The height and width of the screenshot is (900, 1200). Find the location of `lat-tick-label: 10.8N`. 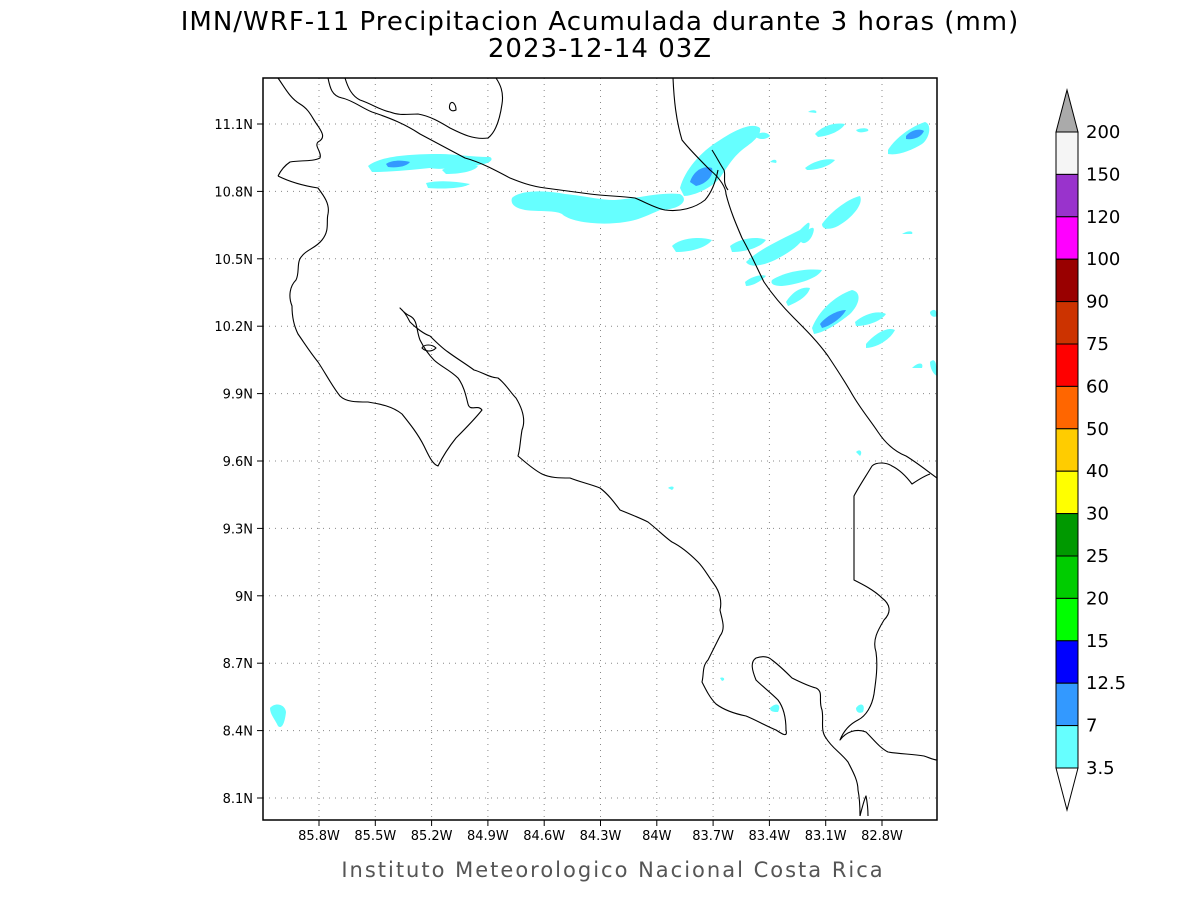

lat-tick-label: 10.8N is located at coordinates (233, 192).